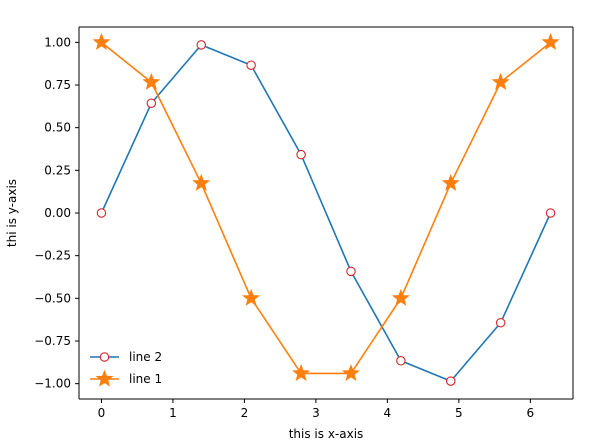  What do you see at coordinates (126, 378) in the screenshot?
I see `legend-item-line-1: line 1` at bounding box center [126, 378].